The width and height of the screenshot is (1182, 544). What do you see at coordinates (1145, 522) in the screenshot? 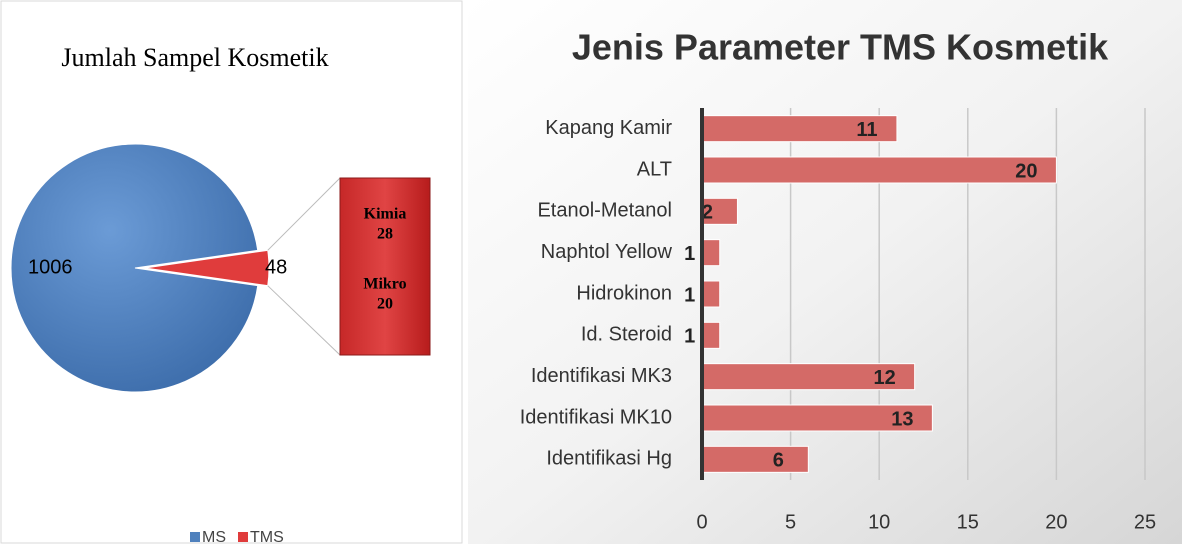
I see `x-tick-label: 25` at bounding box center [1145, 522].